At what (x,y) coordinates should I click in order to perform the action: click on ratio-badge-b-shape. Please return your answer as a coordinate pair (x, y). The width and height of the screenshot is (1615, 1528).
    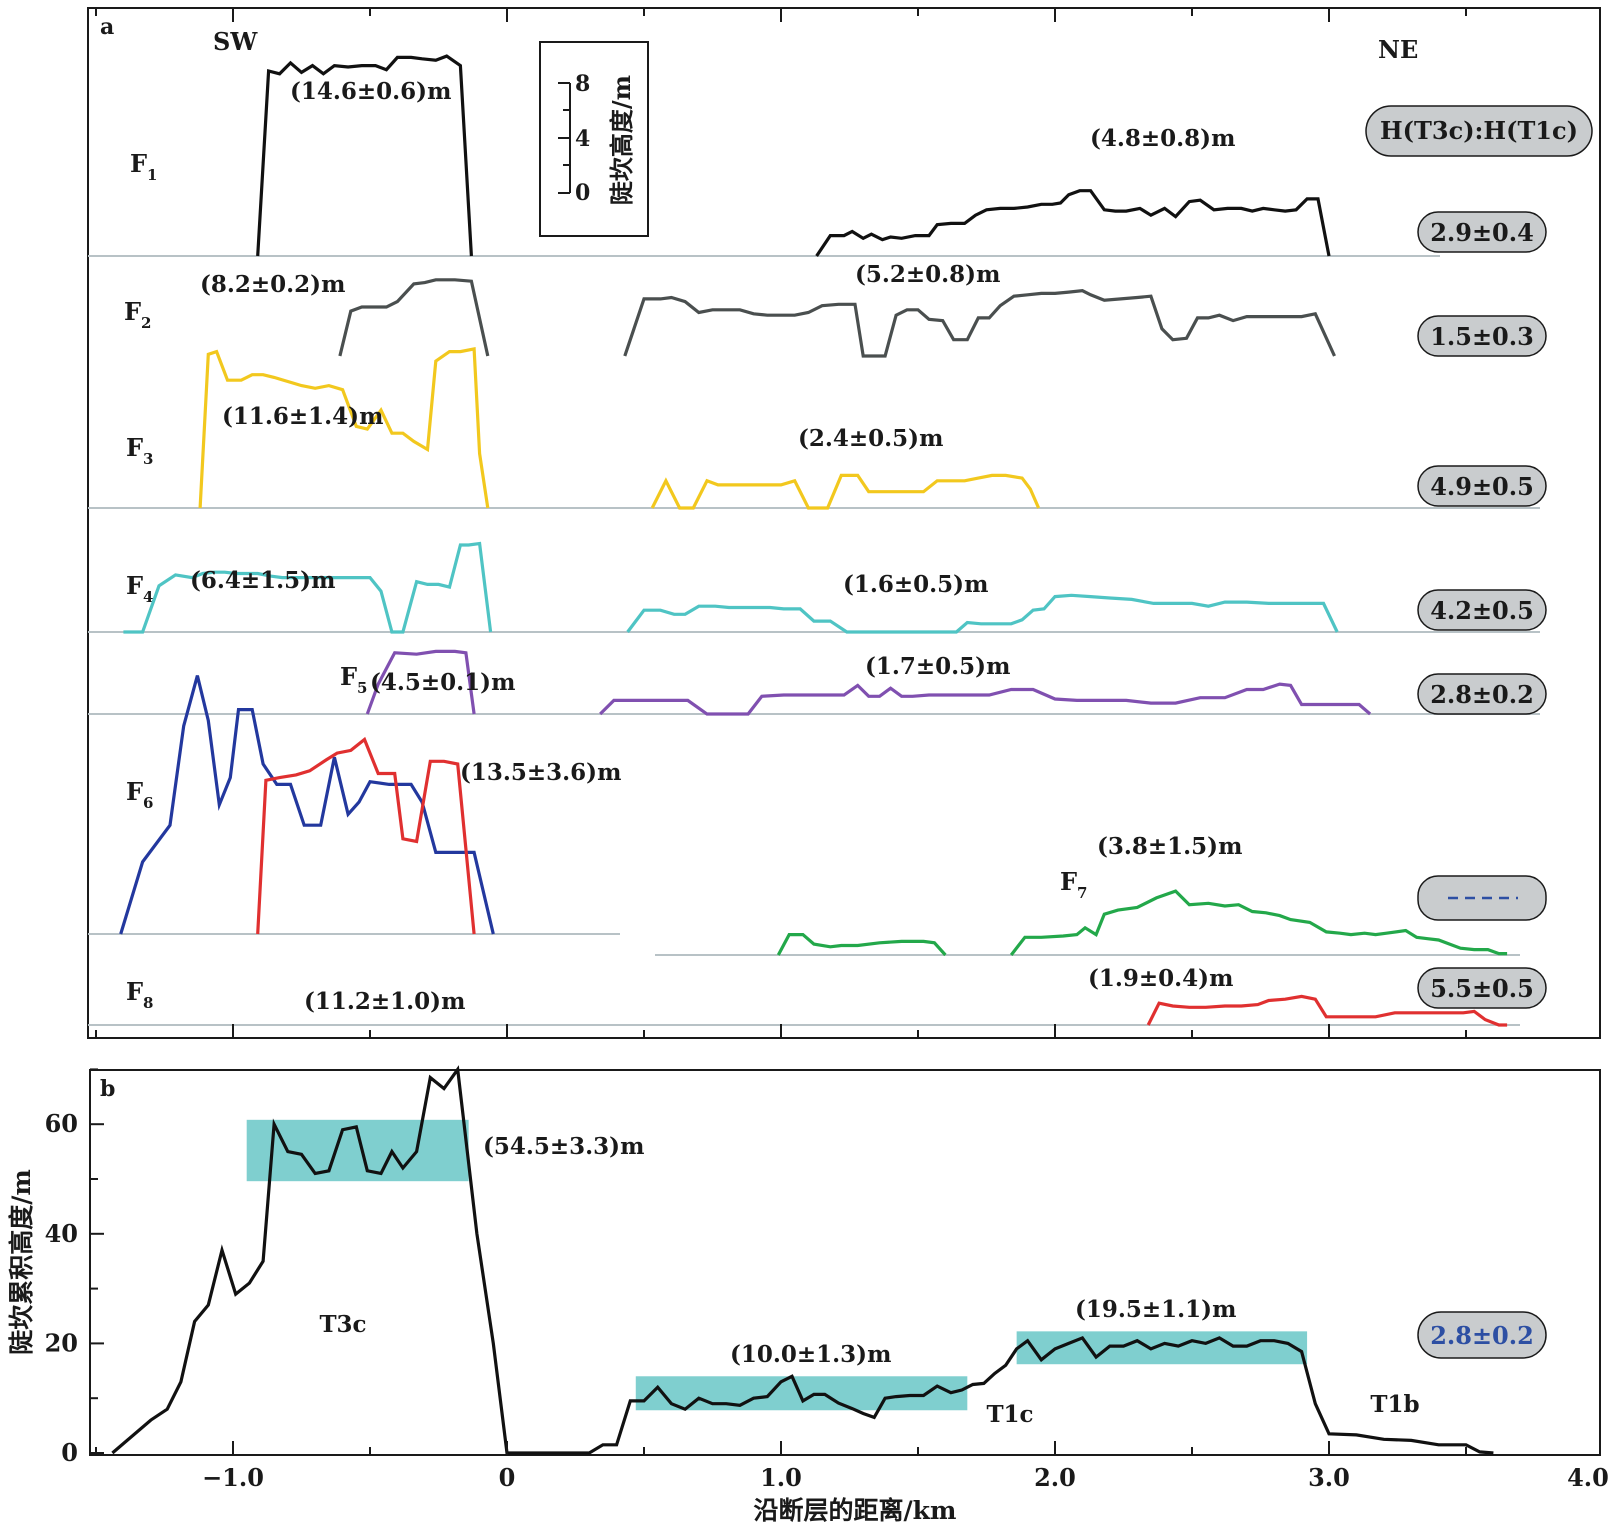
    Looking at the image, I should click on (1482, 1335).